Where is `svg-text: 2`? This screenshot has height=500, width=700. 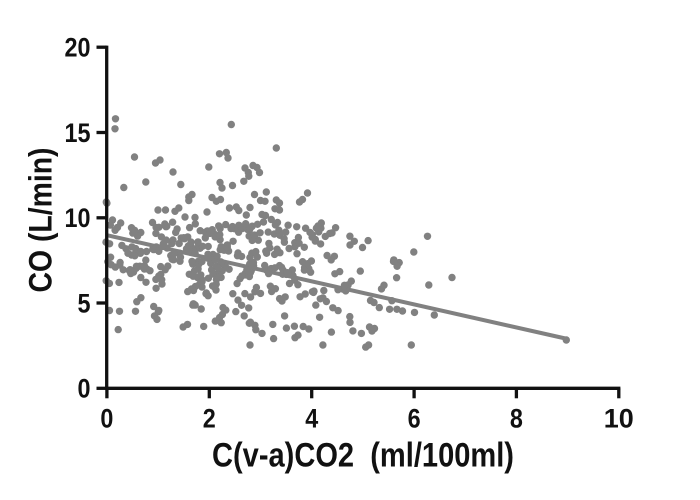
svg-text: 2 is located at coordinates (209, 419).